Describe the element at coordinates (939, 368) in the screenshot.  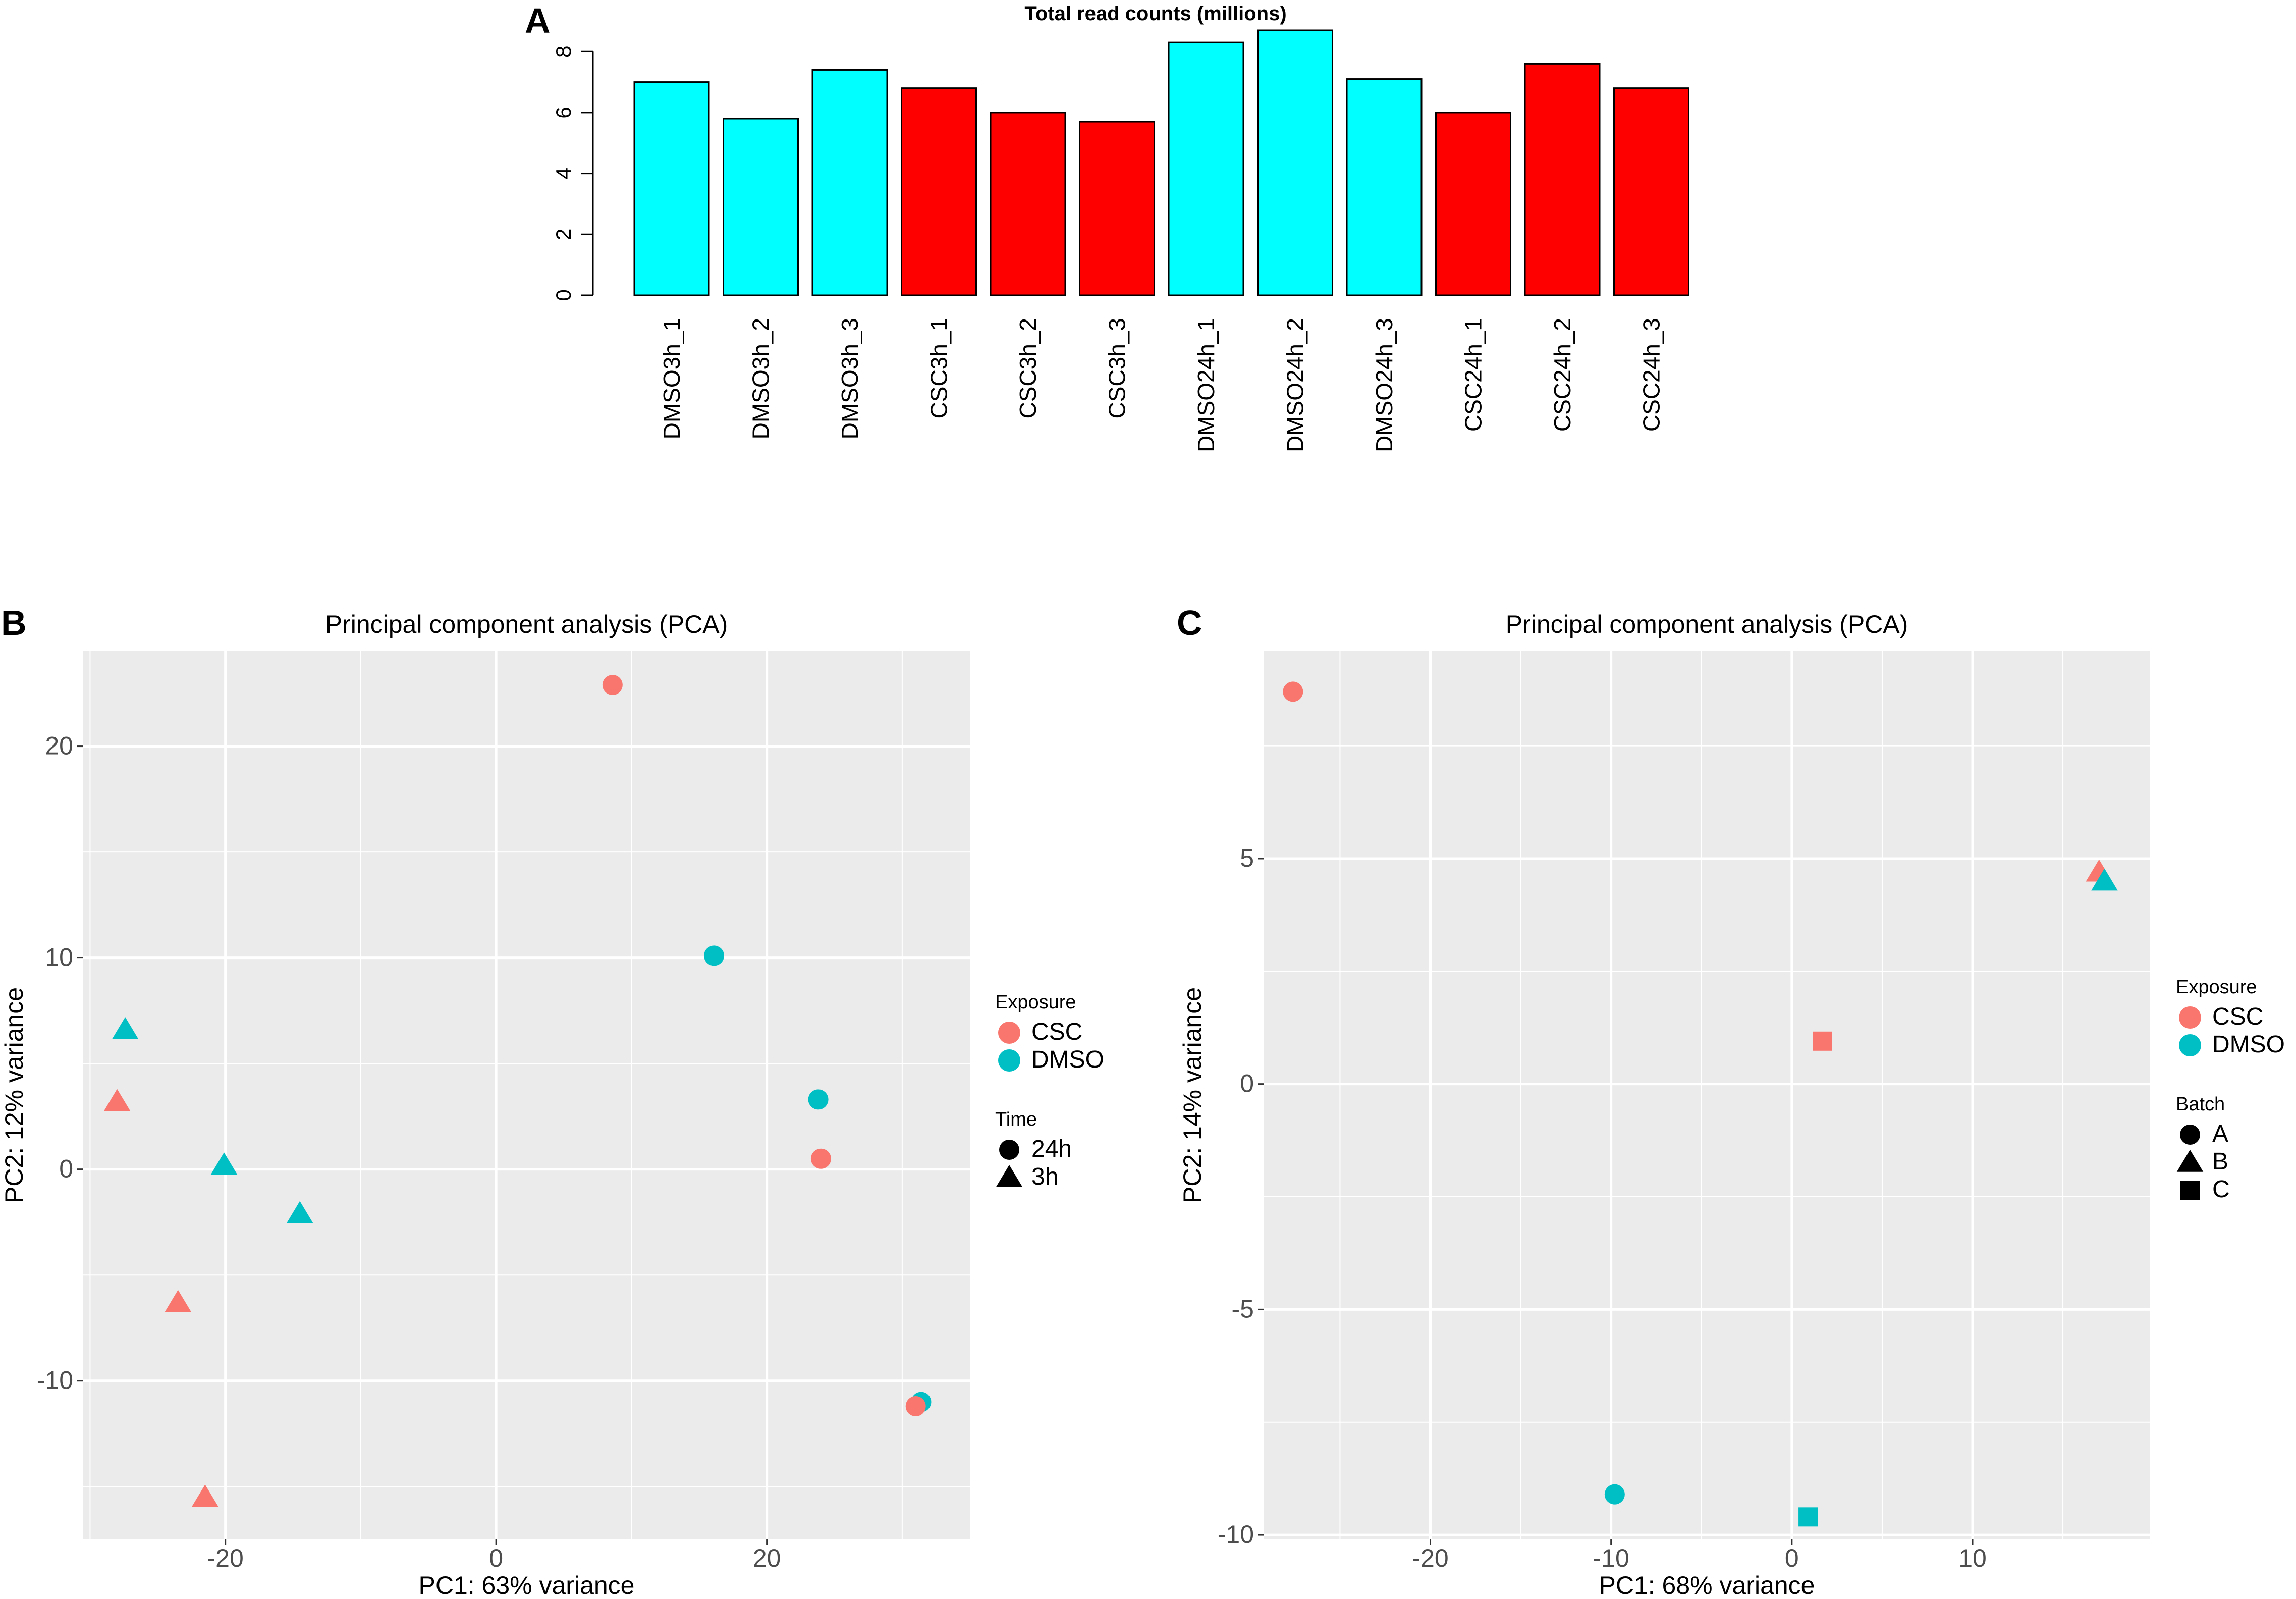
I see `bar-category-label: CSC3h_1` at that location.